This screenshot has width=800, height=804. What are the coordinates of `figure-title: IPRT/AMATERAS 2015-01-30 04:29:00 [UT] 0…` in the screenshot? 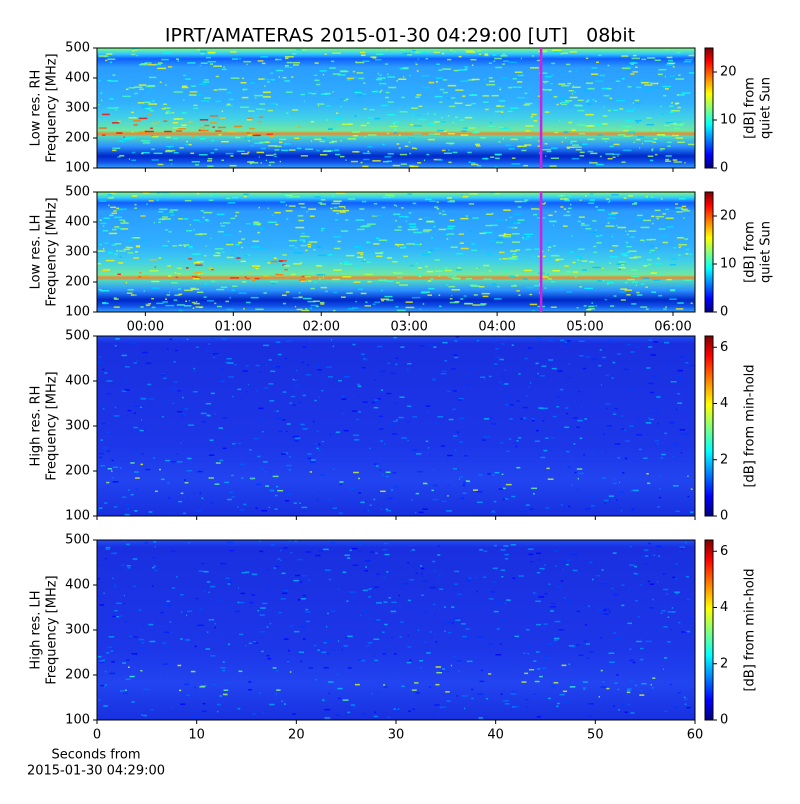 It's located at (400, 36).